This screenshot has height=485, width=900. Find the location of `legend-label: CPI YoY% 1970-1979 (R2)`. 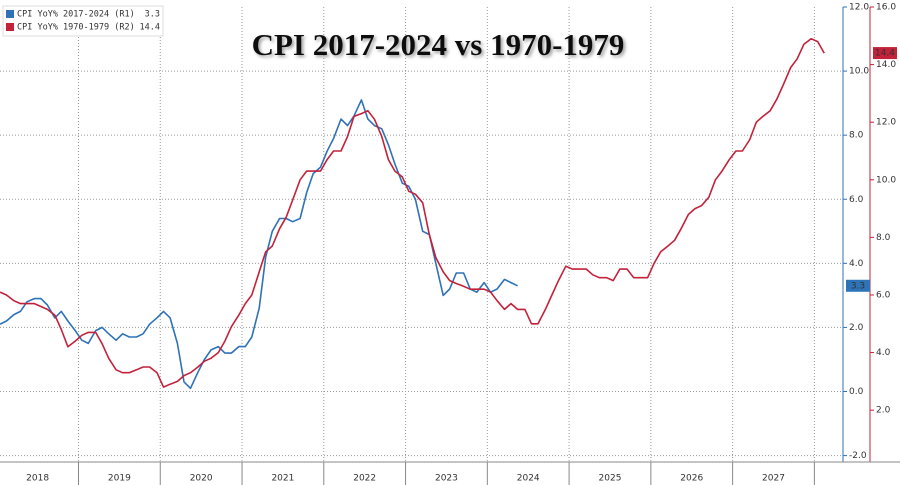

legend-label: CPI YoY% 1970-1979 (R2) is located at coordinates (76, 28).